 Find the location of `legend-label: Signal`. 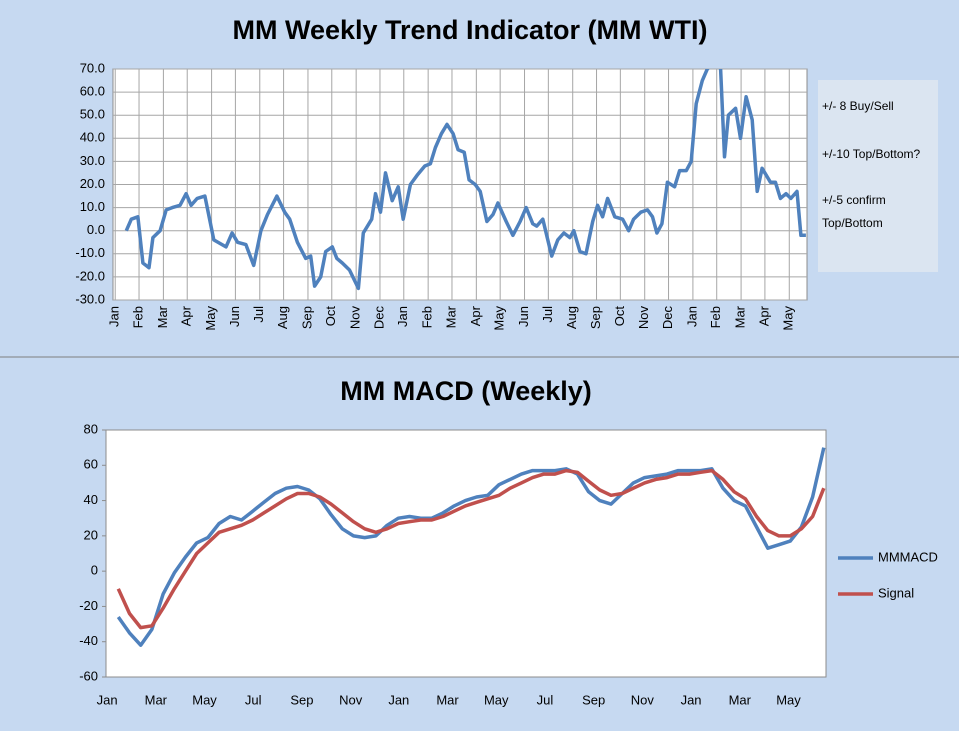

legend-label: Signal is located at coordinates (896, 592).